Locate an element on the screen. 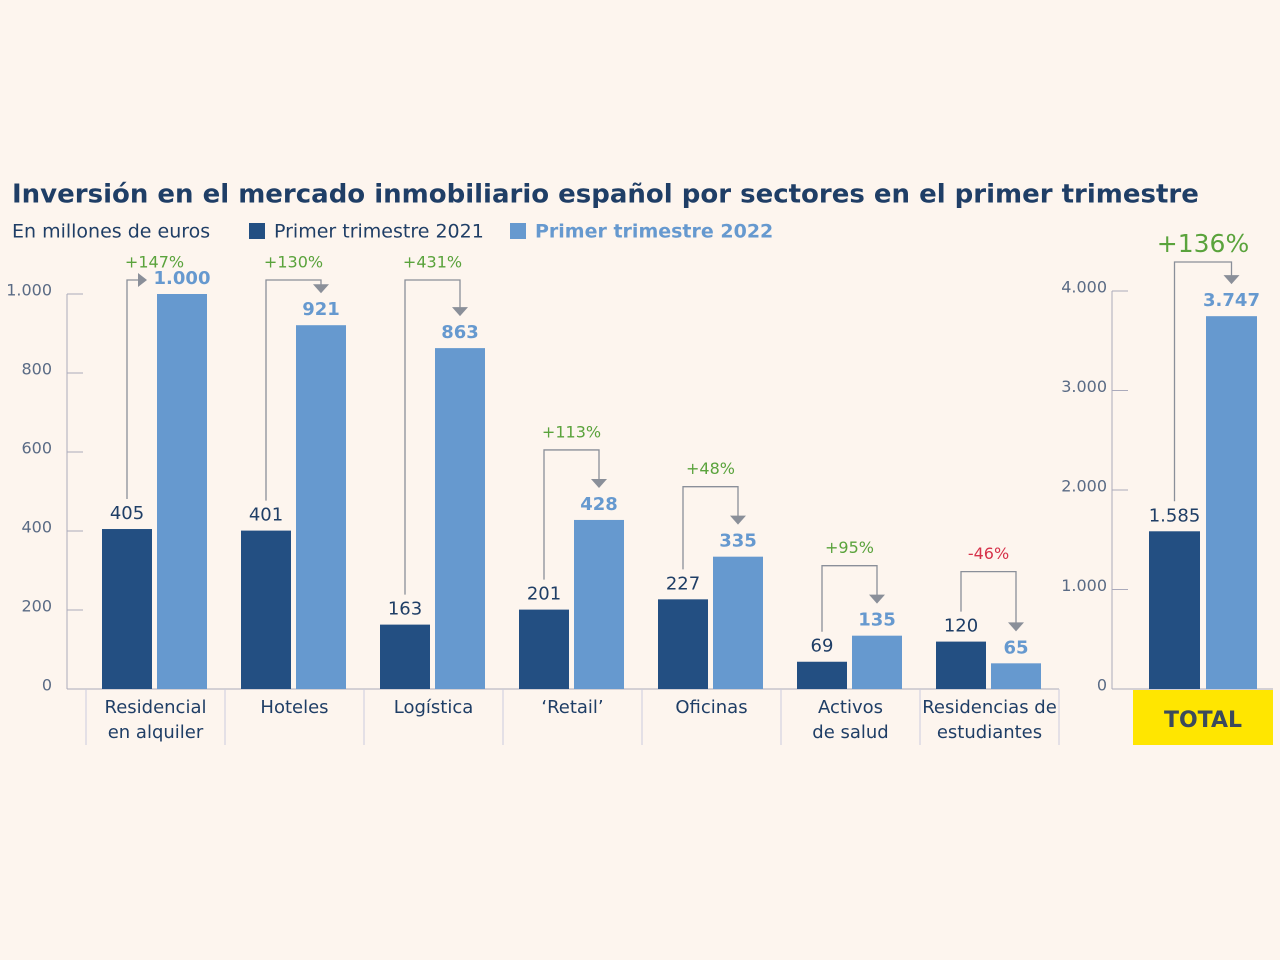 This screenshot has width=1280, height=960. change-label: +147% is located at coordinates (154, 262).